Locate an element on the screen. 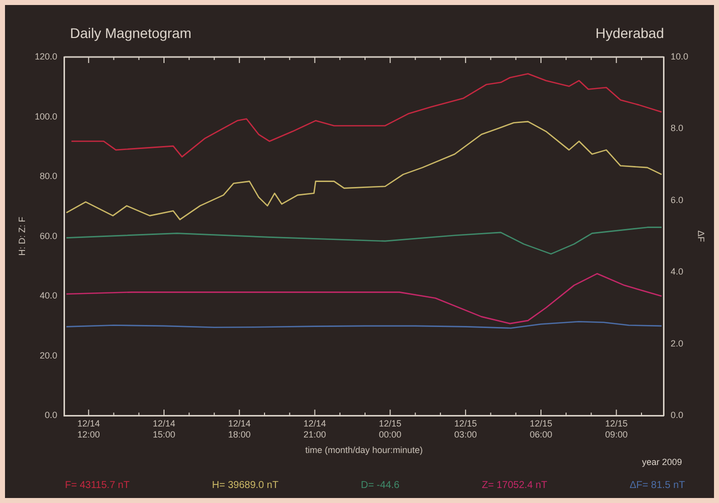  x-tick-label: 12/14 12:00 is located at coordinates (88, 429).